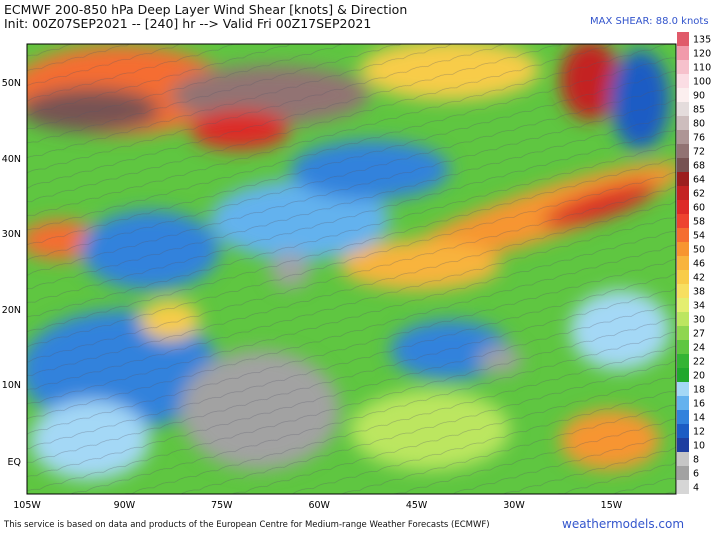  I want to click on lat-label: 40N, so click(11, 159).